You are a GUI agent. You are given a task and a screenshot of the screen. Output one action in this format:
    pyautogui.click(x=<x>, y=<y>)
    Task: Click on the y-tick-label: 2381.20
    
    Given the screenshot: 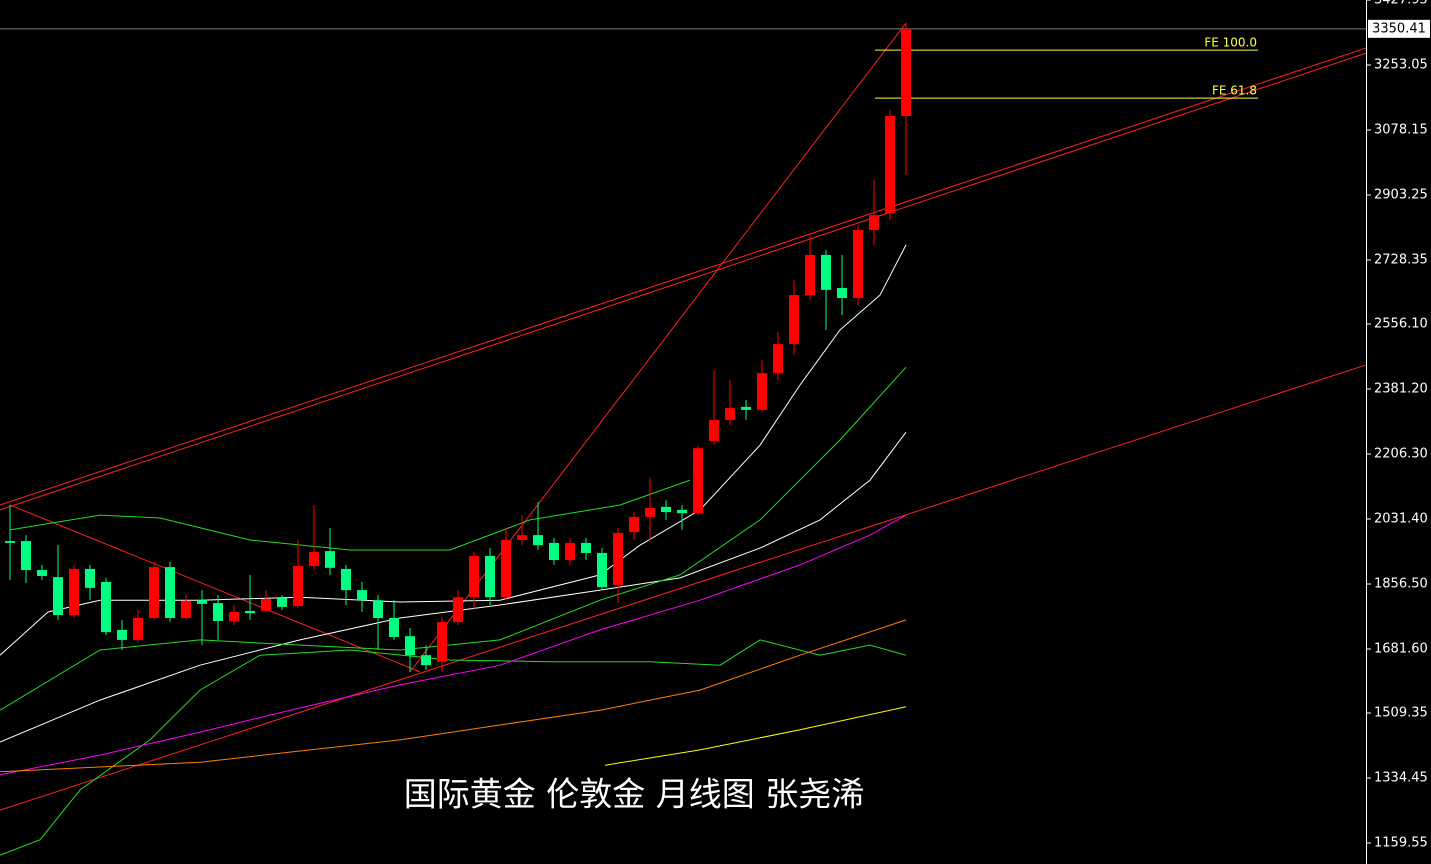 What is the action you would take?
    pyautogui.click(x=1401, y=389)
    